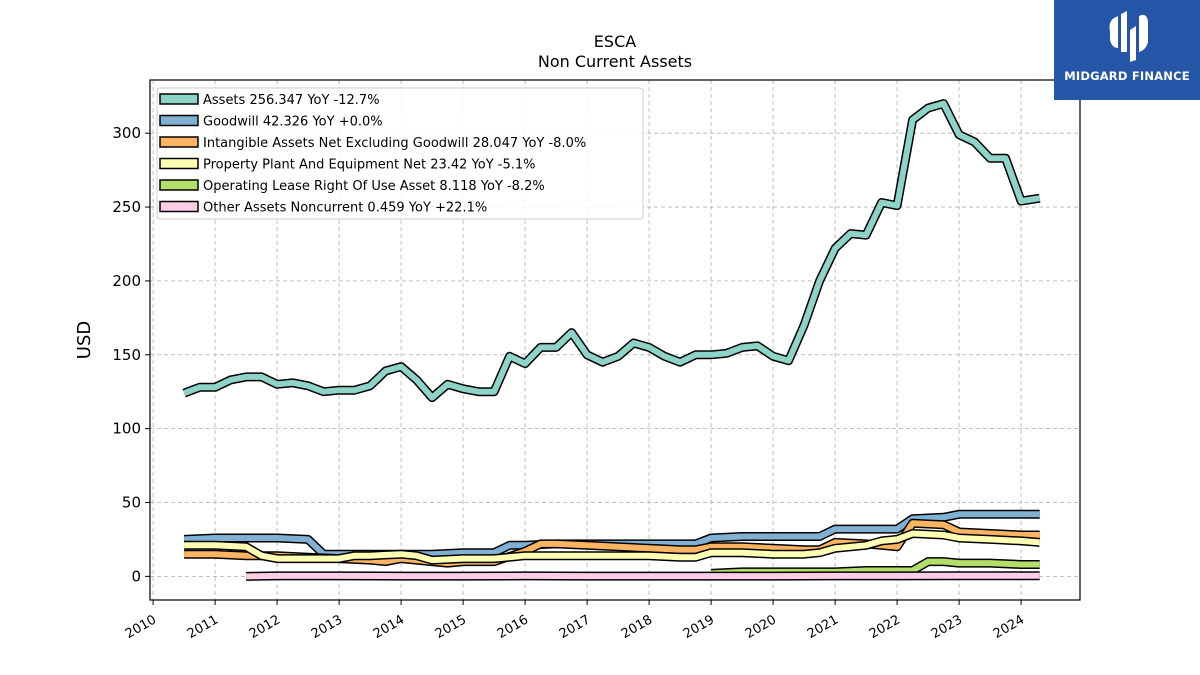 The width and height of the screenshot is (1200, 675). I want to click on x-tick-label: 2015, so click(451, 627).